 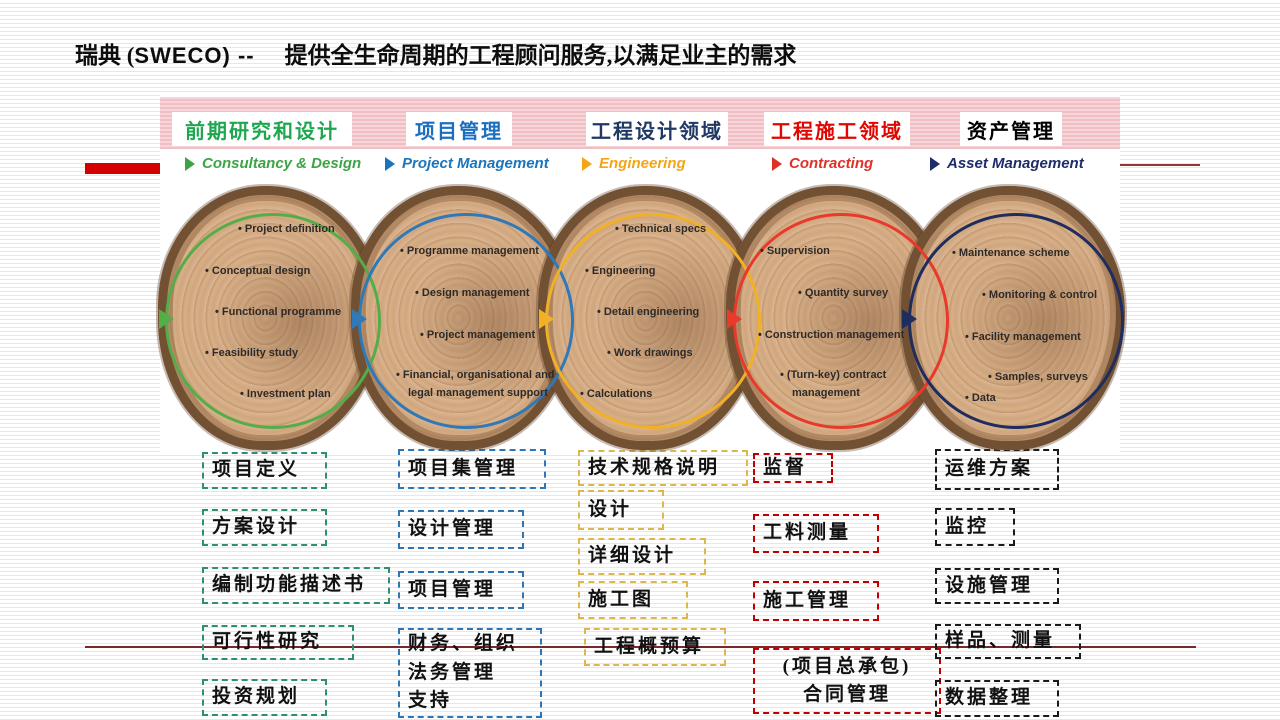 I want to click on bullet-item: Facility management, so click(x=1023, y=338).